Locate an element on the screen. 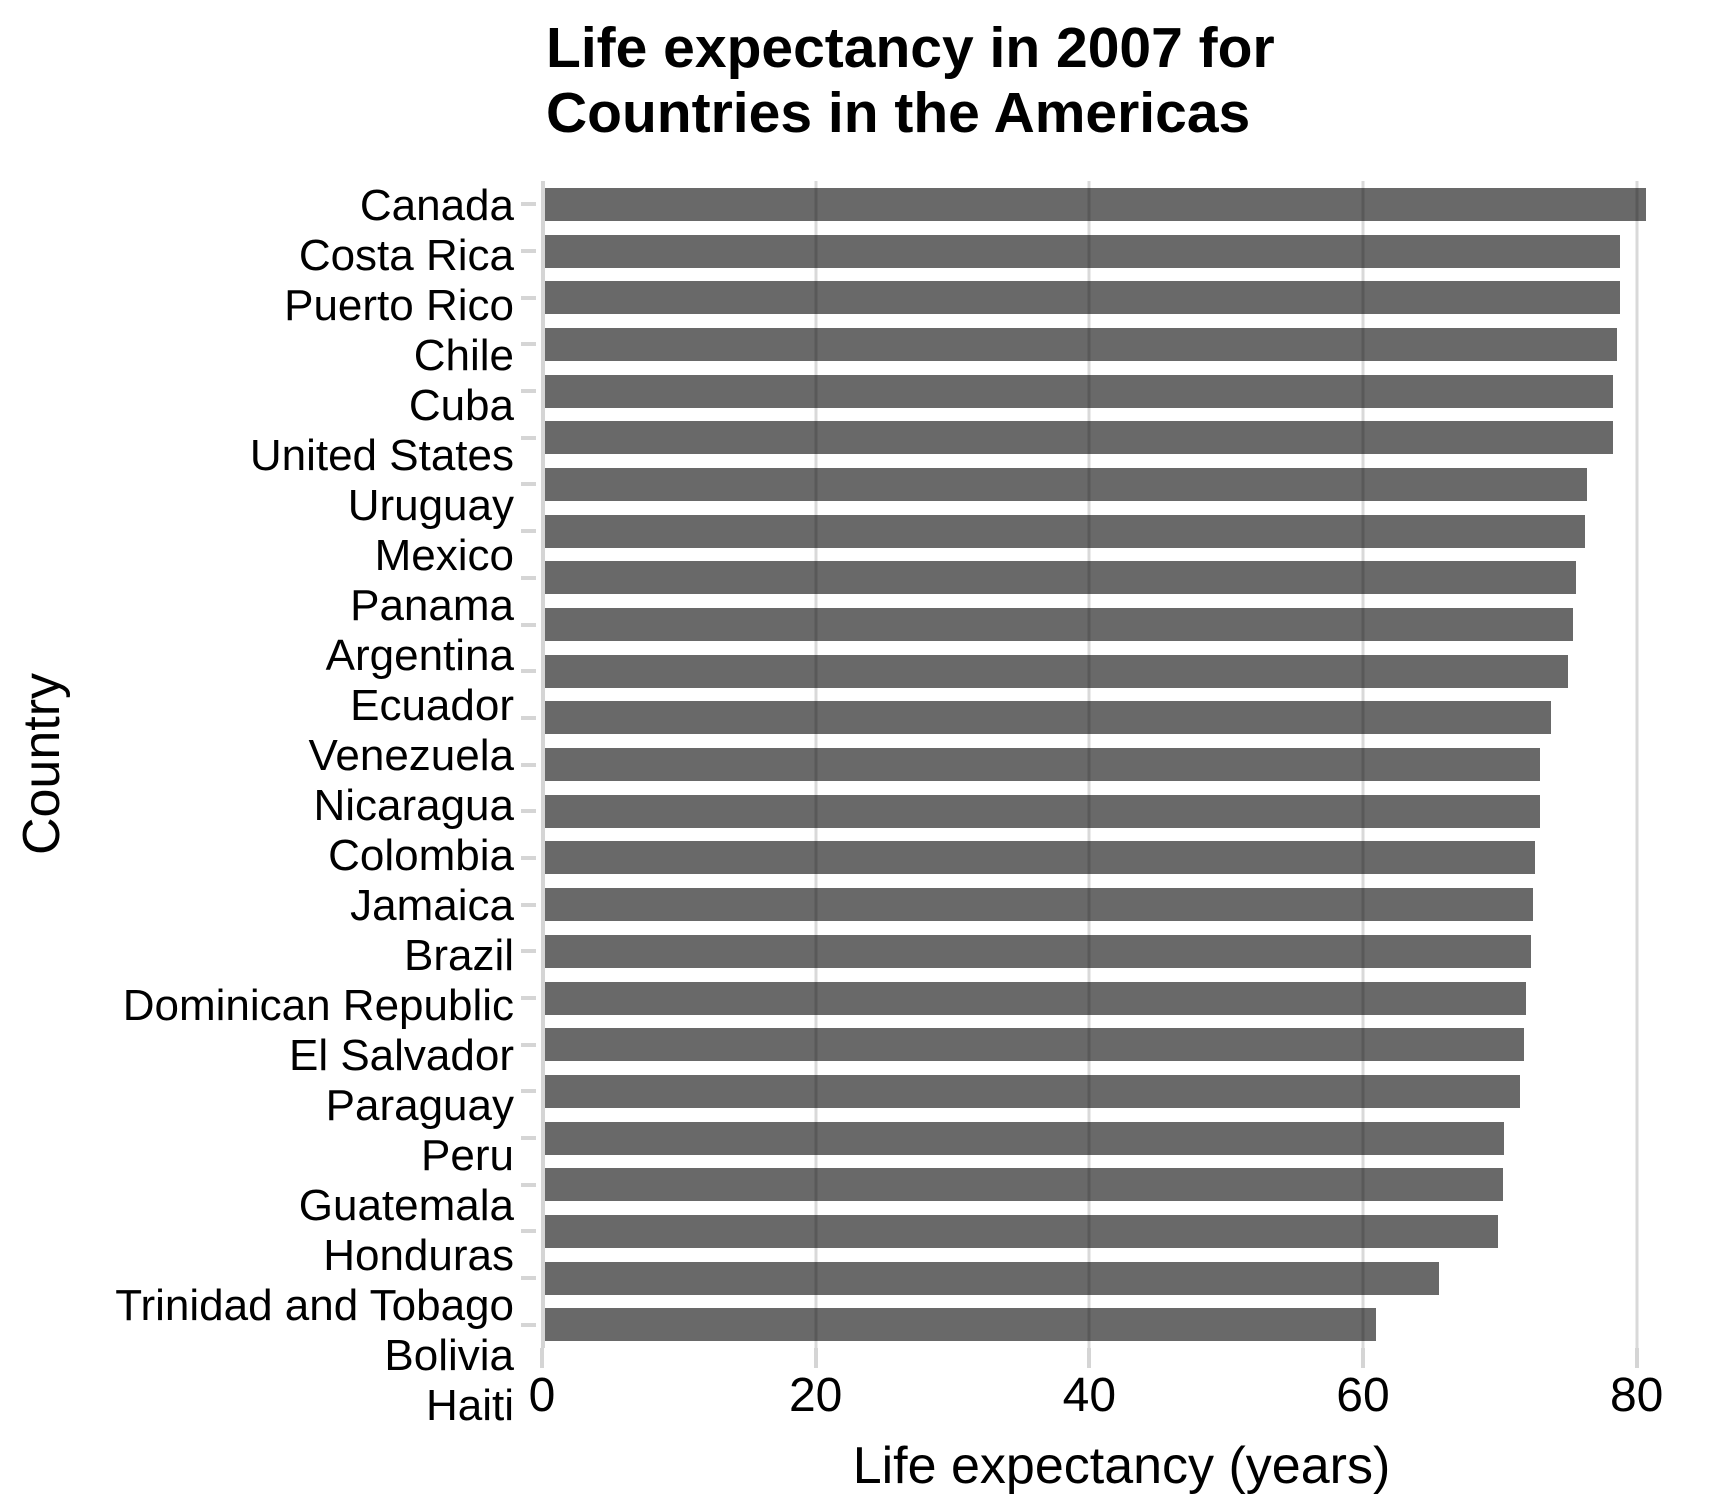 This screenshot has height=1512, width=1728. y-axis-label: Nicaragua is located at coordinates (413, 805).